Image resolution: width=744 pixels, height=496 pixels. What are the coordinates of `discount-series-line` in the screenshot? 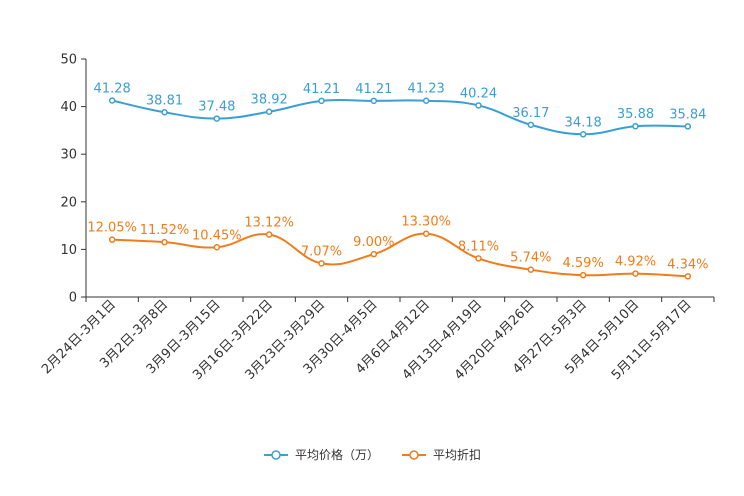 It's located at (400, 255).